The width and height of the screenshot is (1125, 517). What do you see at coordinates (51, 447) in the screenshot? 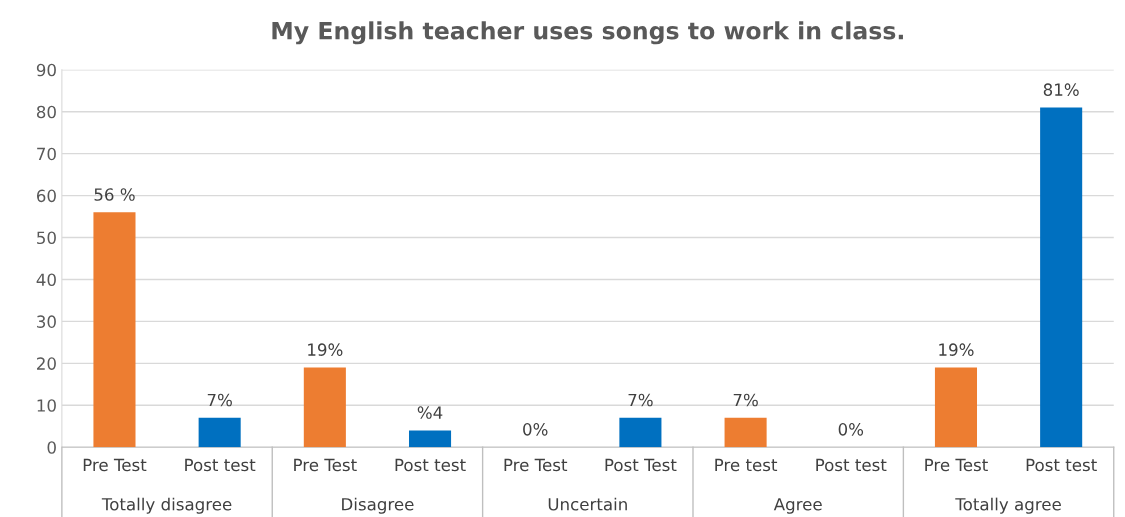
I see `y-tick-label: 0` at bounding box center [51, 447].